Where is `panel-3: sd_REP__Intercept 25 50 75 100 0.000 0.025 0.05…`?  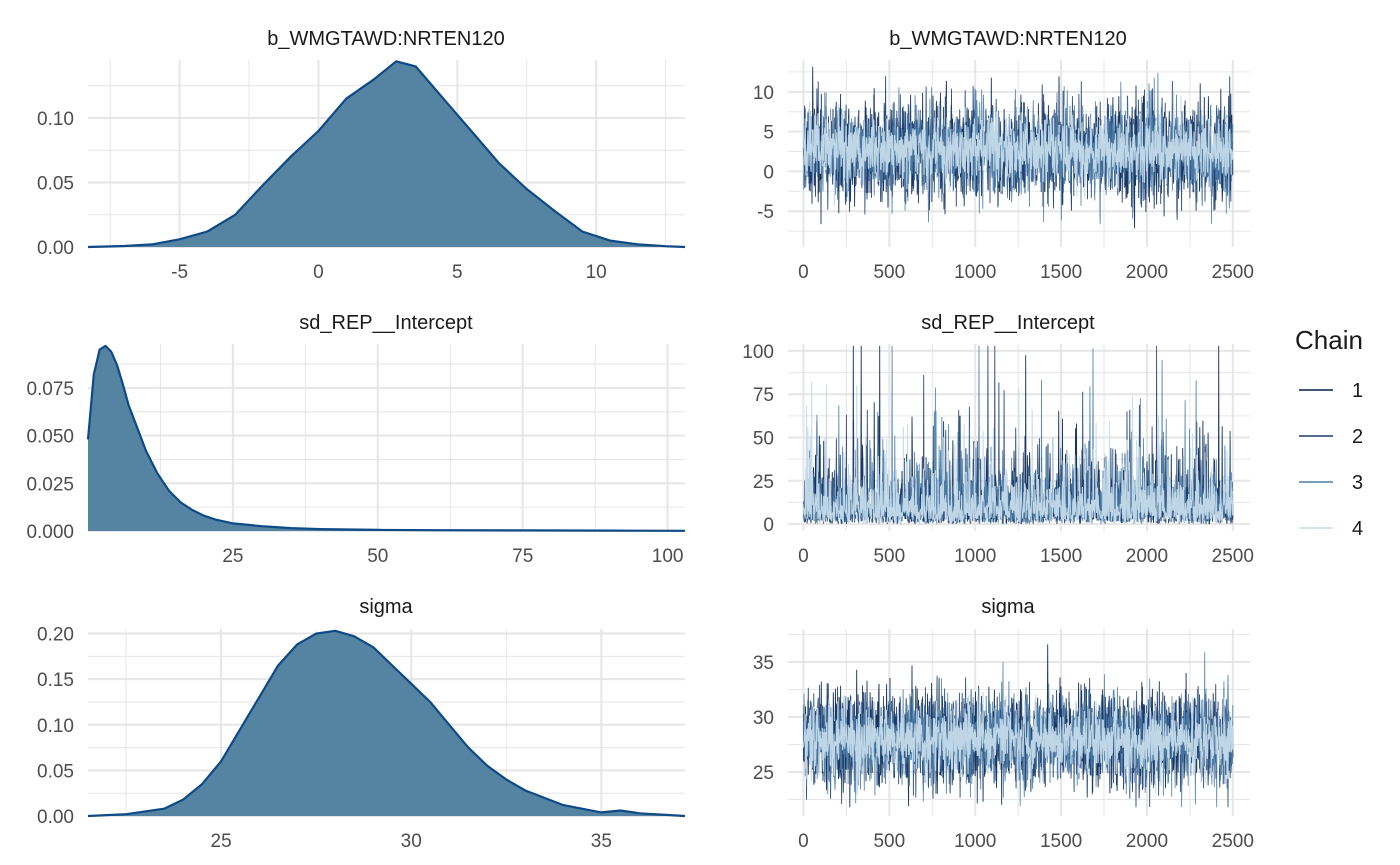 panel-3: sd_REP__Intercept 25 50 75 100 0.000 0.025 0.05… is located at coordinates (356, 439).